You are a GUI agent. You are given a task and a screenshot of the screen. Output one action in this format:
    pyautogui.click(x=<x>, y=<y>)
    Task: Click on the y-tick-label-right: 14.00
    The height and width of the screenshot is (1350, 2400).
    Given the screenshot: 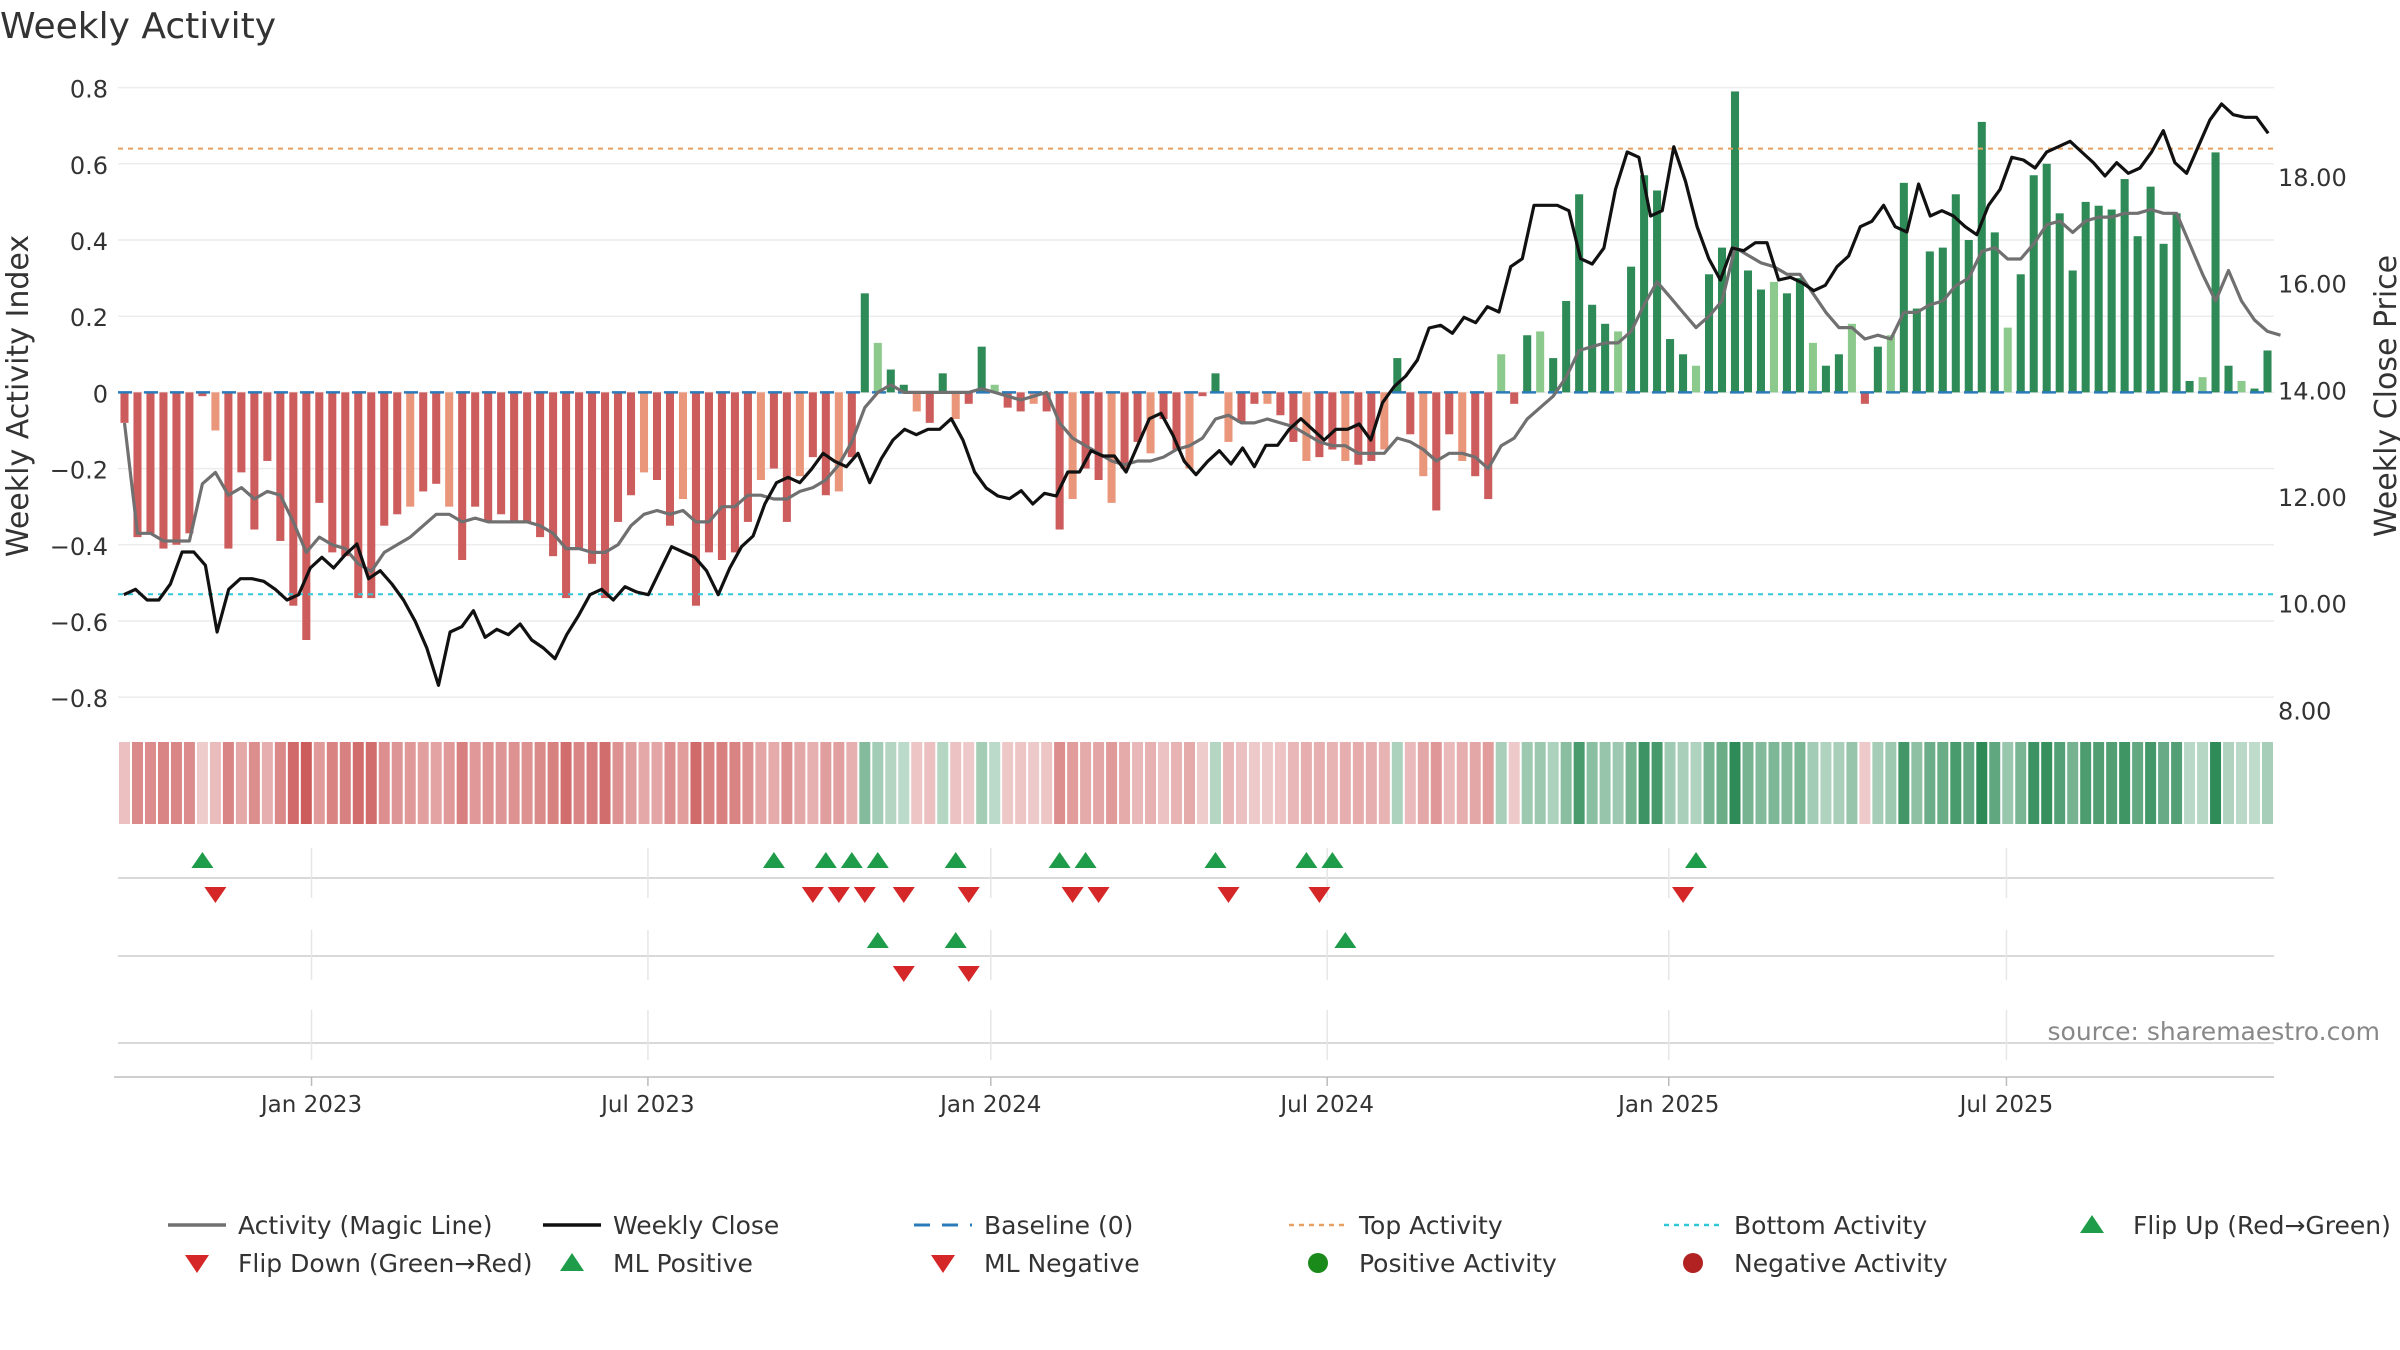 What is the action you would take?
    pyautogui.click(x=2312, y=391)
    